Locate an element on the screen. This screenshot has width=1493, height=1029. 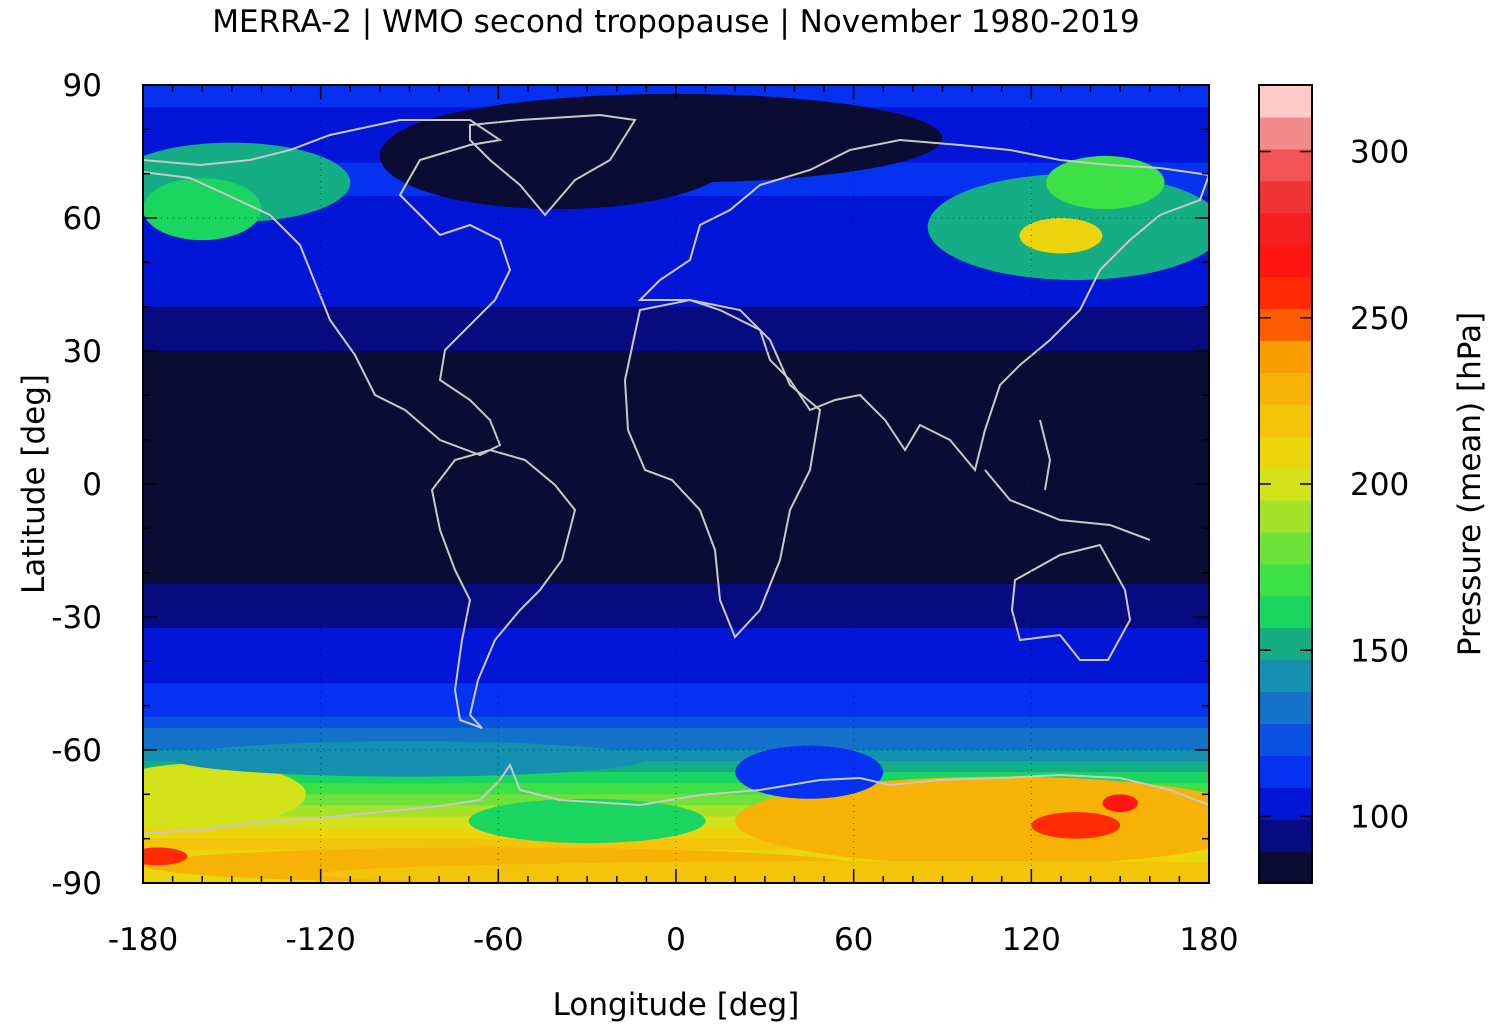
y-tick-label: -60 is located at coordinates (76, 751).